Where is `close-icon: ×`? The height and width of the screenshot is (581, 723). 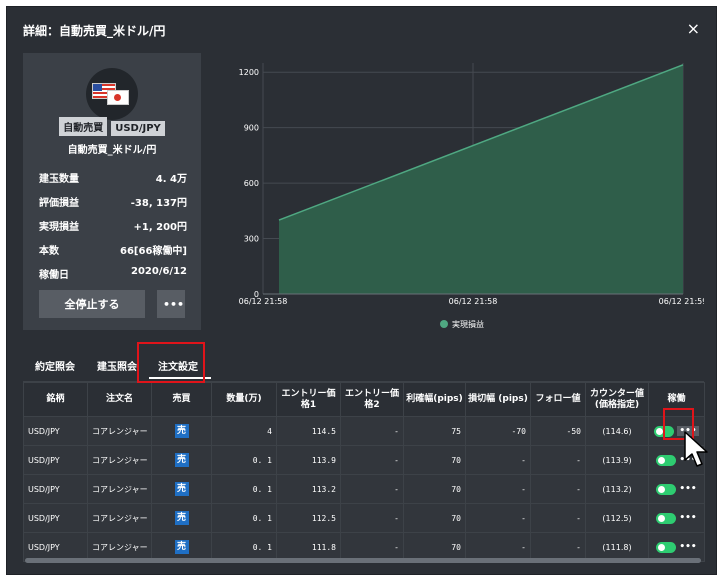 close-icon: × is located at coordinates (693, 28).